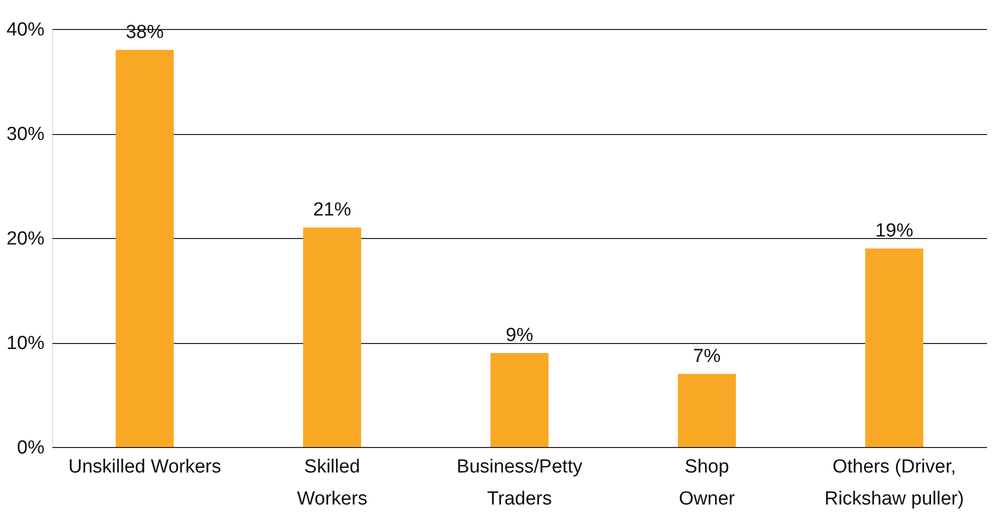 This screenshot has width=998, height=518. I want to click on x-tick-label: Unskilled Workers, so click(145, 467).